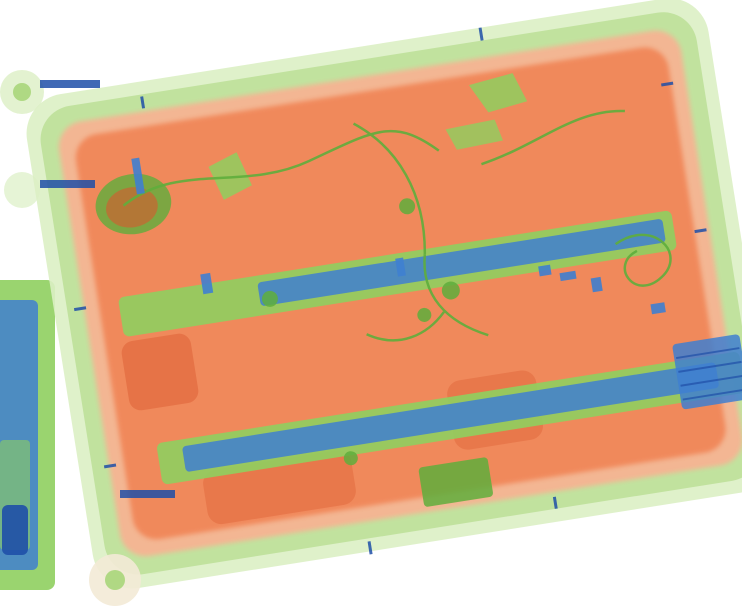 This screenshot has width=742, height=609. I want to click on cup-container-inner, so click(132, 207).